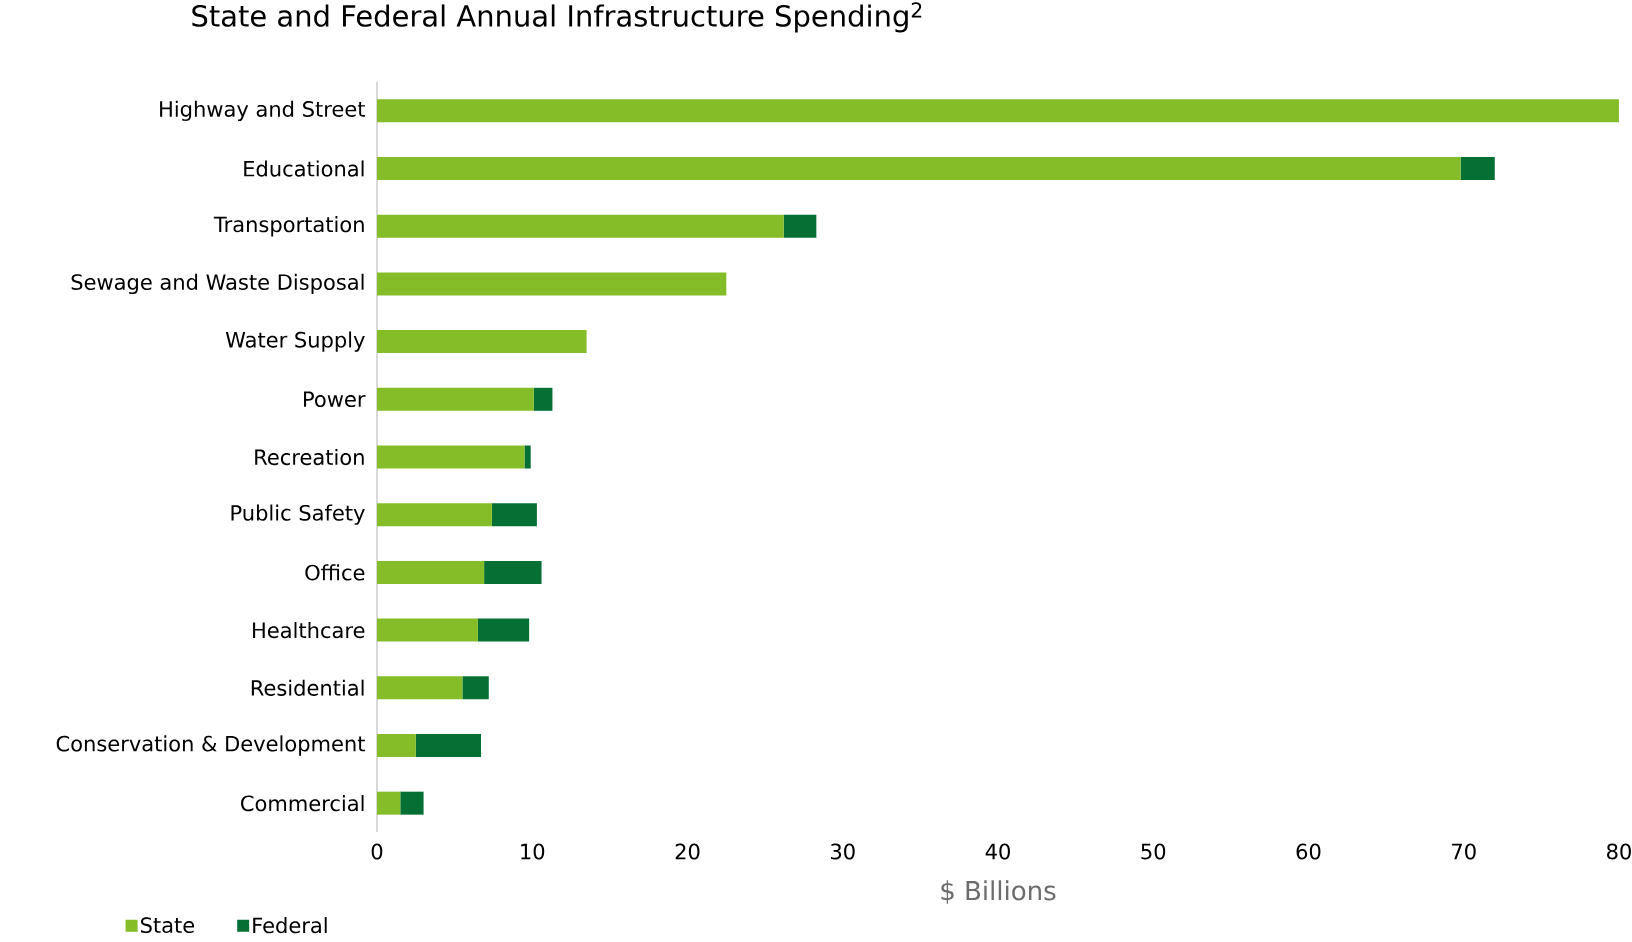 This screenshot has height=942, width=1632. What do you see at coordinates (997, 851) in the screenshot?
I see `x-tick-label: 40` at bounding box center [997, 851].